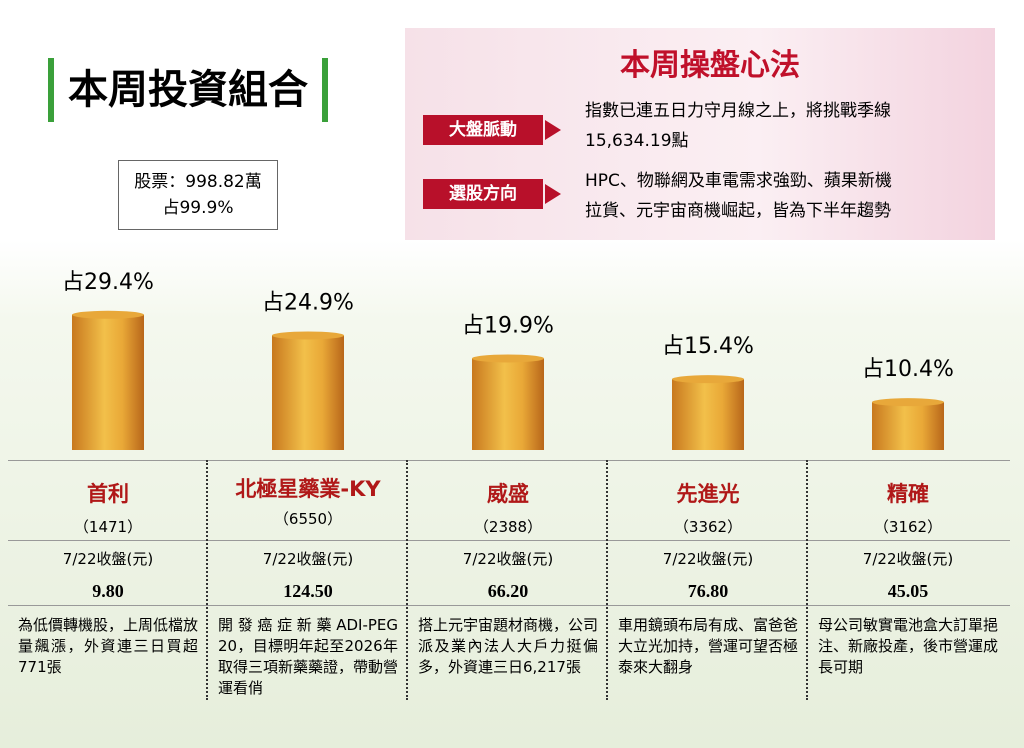 The height and width of the screenshot is (748, 1024). Describe the element at coordinates (708, 527) in the screenshot. I see `stock-code: （3362）` at that location.